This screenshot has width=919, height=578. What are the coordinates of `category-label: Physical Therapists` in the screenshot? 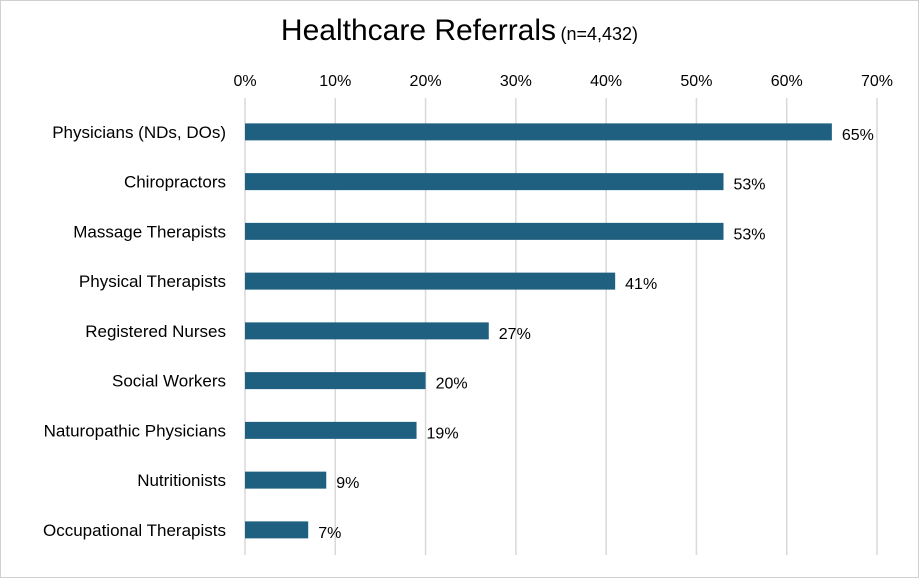 It's located at (152, 281).